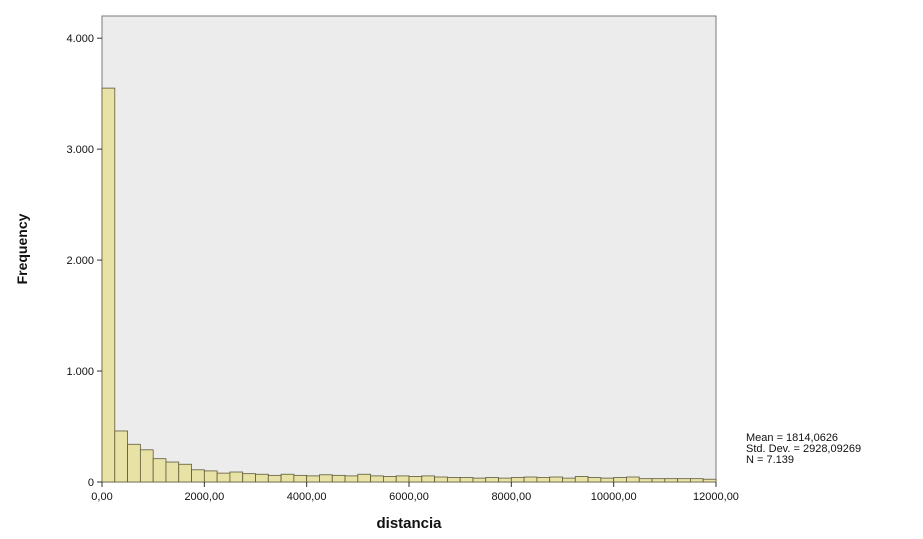 The height and width of the screenshot is (539, 923). What do you see at coordinates (307, 497) in the screenshot?
I see `x-tick-label: 4000,00` at bounding box center [307, 497].